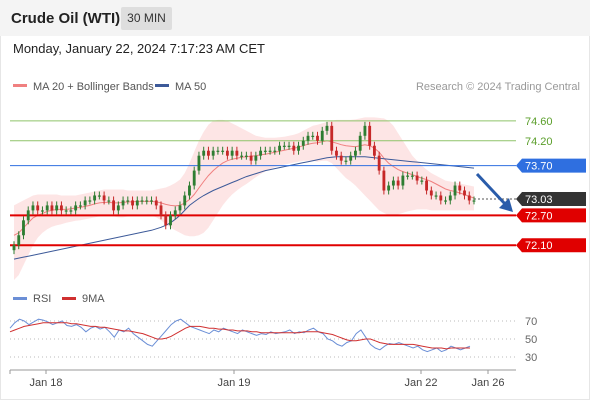 This screenshot has height=400, width=590. I want to click on level-label-73.70: 73.70, so click(539, 167).